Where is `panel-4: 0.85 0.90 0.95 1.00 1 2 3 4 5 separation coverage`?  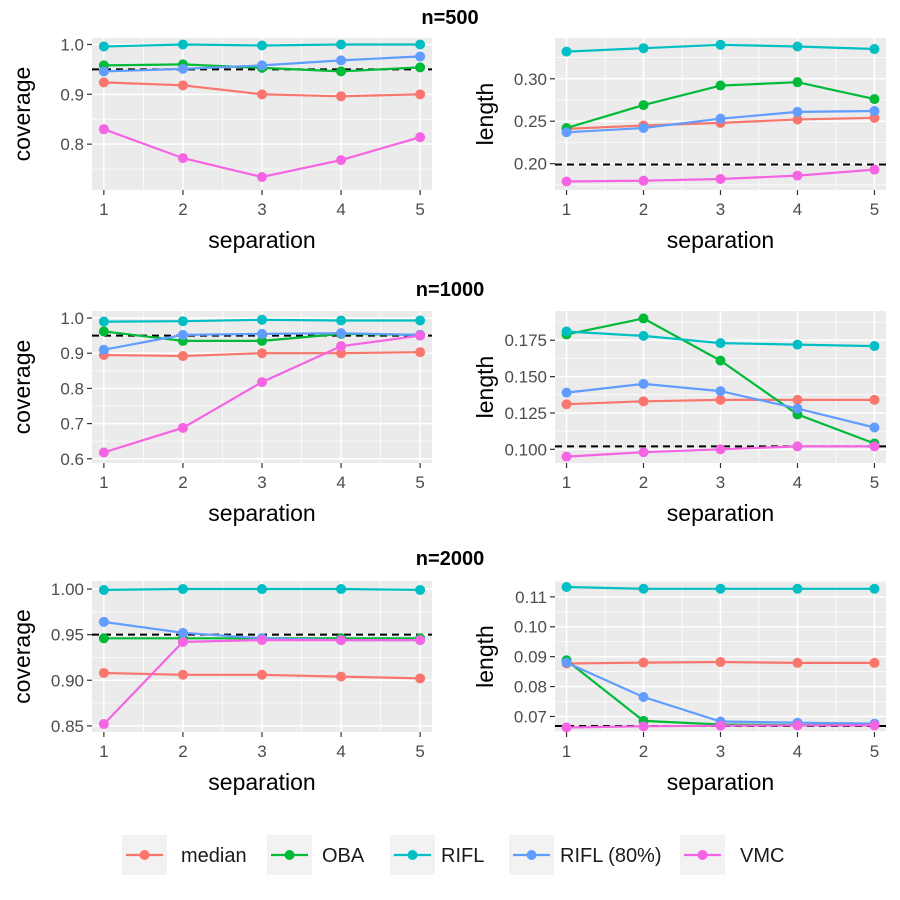
panel-4: 0.85 0.90 0.95 1.00 1 2 3 4 5 separation coverage is located at coordinates (220, 687).